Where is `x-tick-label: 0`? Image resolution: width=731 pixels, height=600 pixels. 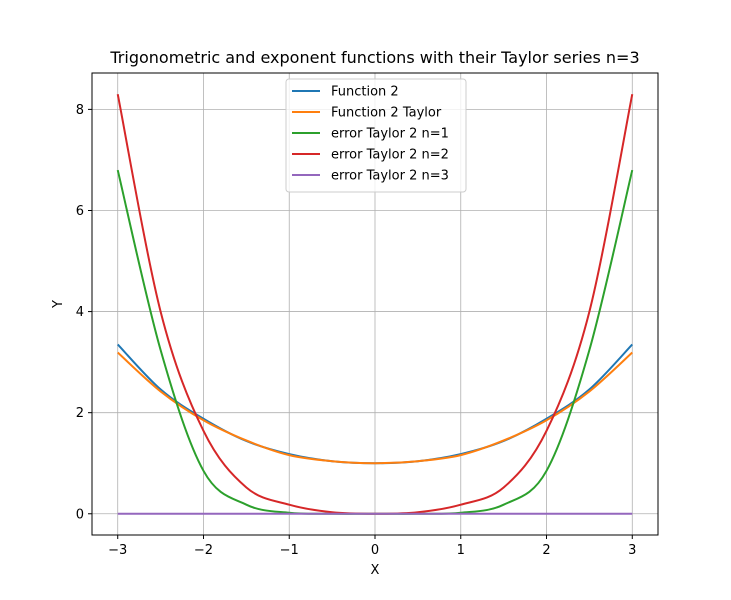
x-tick-label: 0 is located at coordinates (375, 550).